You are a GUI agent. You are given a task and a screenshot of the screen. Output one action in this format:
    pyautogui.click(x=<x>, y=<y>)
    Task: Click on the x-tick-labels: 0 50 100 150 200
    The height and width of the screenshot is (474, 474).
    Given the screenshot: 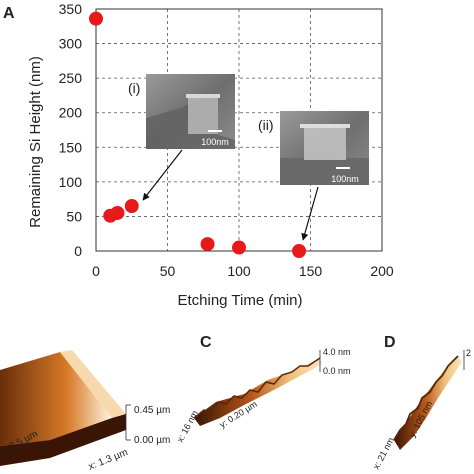 What is the action you would take?
    pyautogui.click(x=243, y=271)
    